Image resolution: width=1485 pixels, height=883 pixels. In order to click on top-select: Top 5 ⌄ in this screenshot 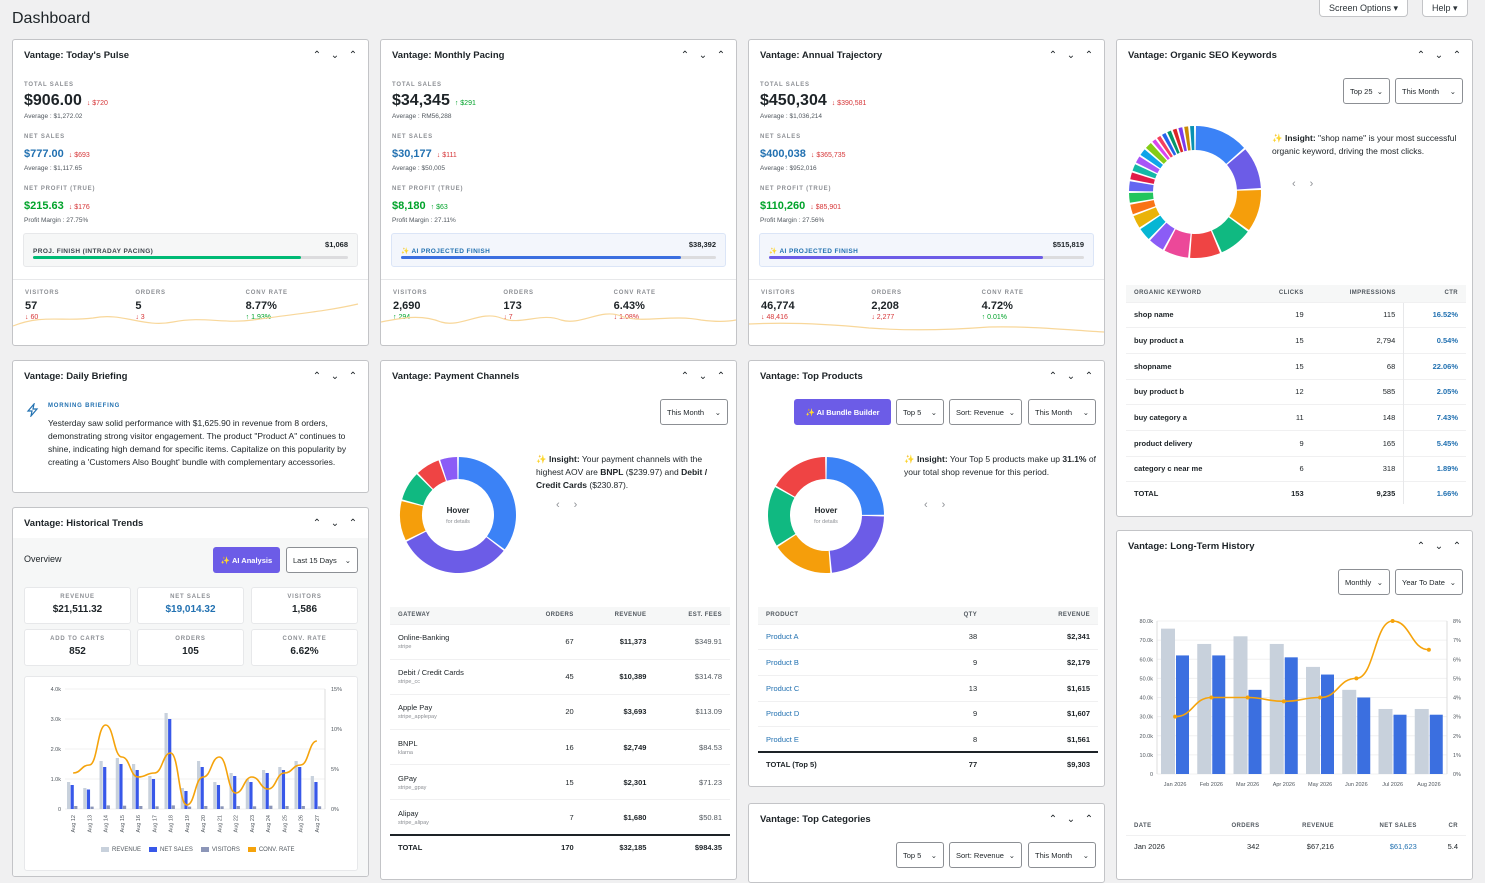, I will do `click(920, 412)`.